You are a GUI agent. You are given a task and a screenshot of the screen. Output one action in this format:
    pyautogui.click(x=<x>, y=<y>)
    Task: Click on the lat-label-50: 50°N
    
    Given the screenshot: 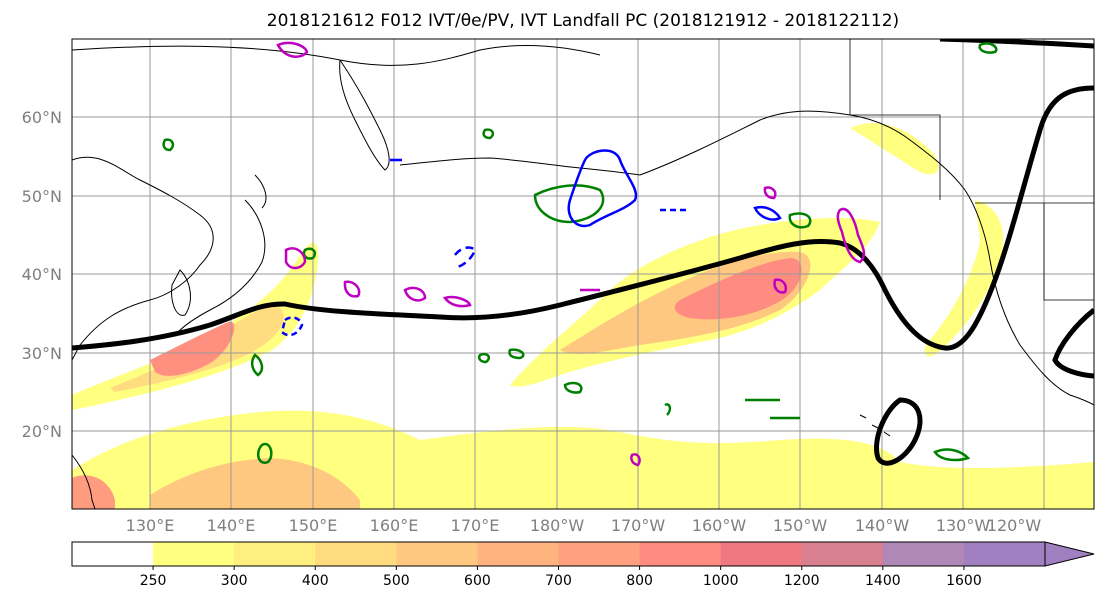 What is the action you would take?
    pyautogui.click(x=42, y=196)
    